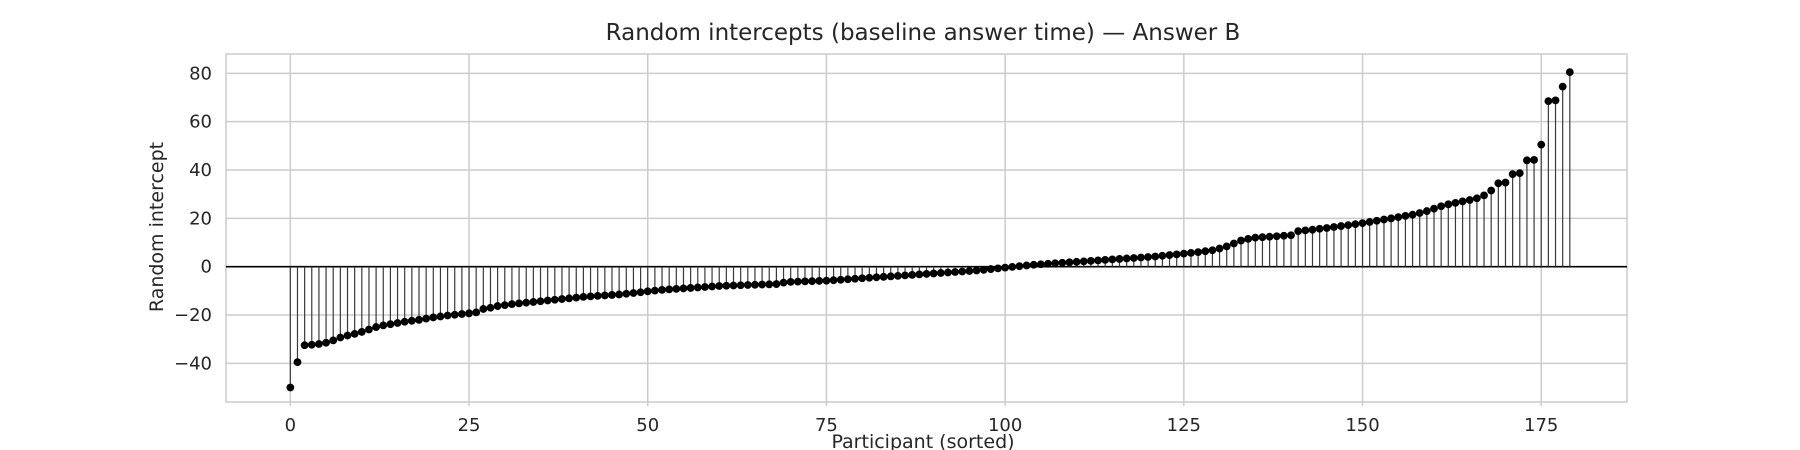 The height and width of the screenshot is (450, 1800). What do you see at coordinates (1362, 425) in the screenshot?
I see `x-tick-label: 150` at bounding box center [1362, 425].